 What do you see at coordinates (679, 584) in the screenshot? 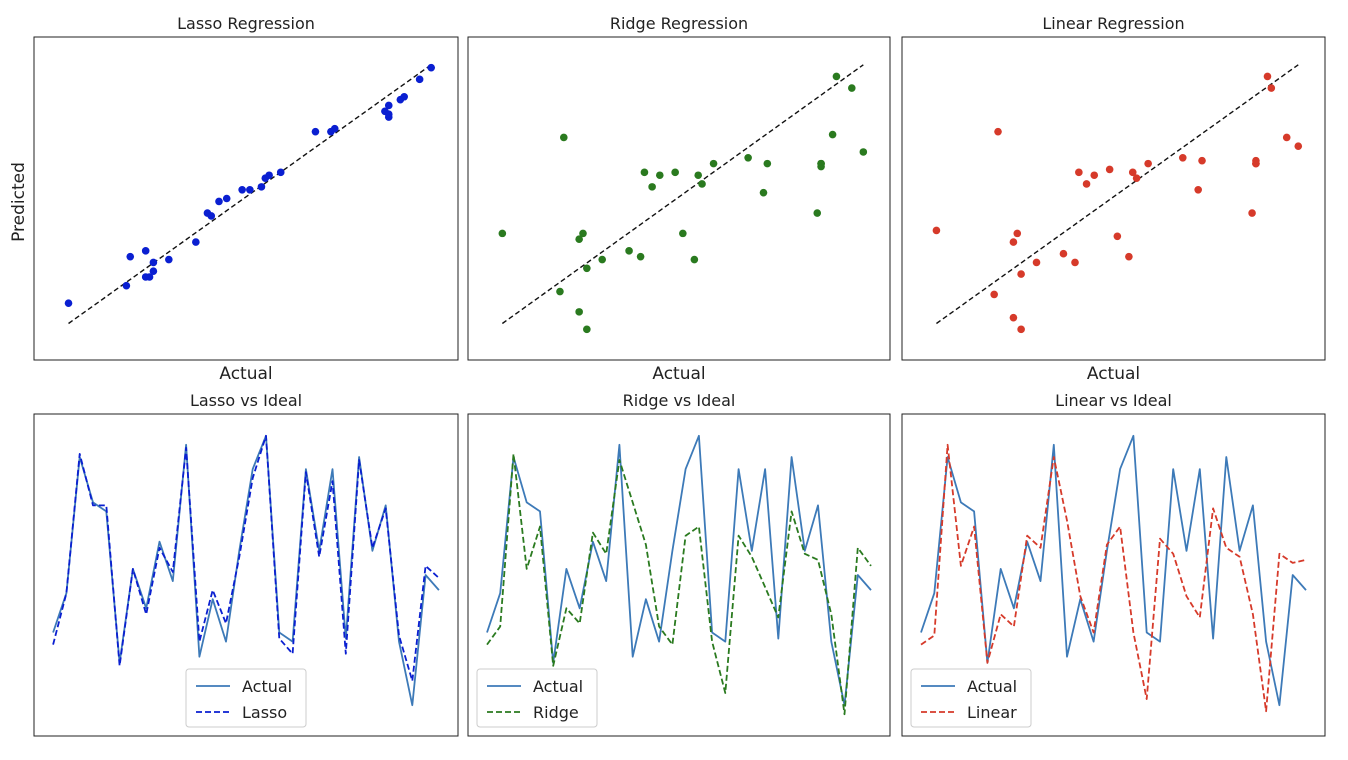
I see `series-line-ridge` at bounding box center [679, 584].